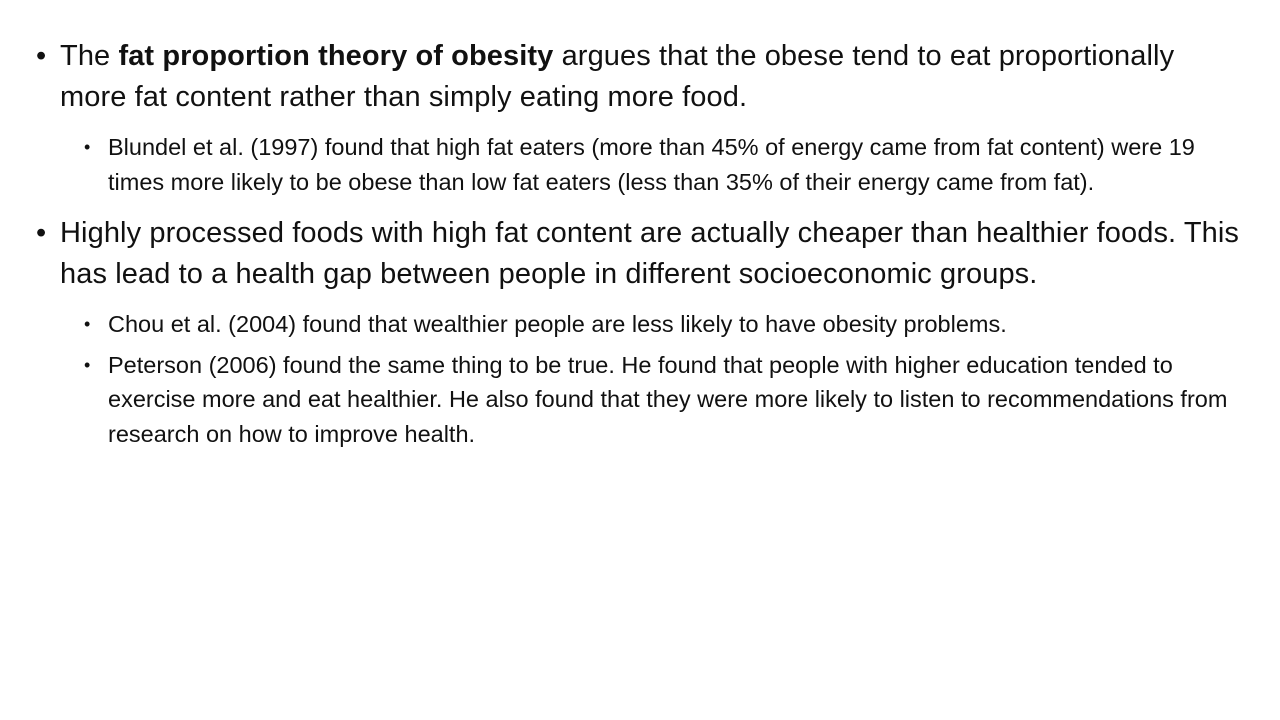 The width and height of the screenshot is (1280, 720). I want to click on bullet-text-before: The, so click(89, 56).